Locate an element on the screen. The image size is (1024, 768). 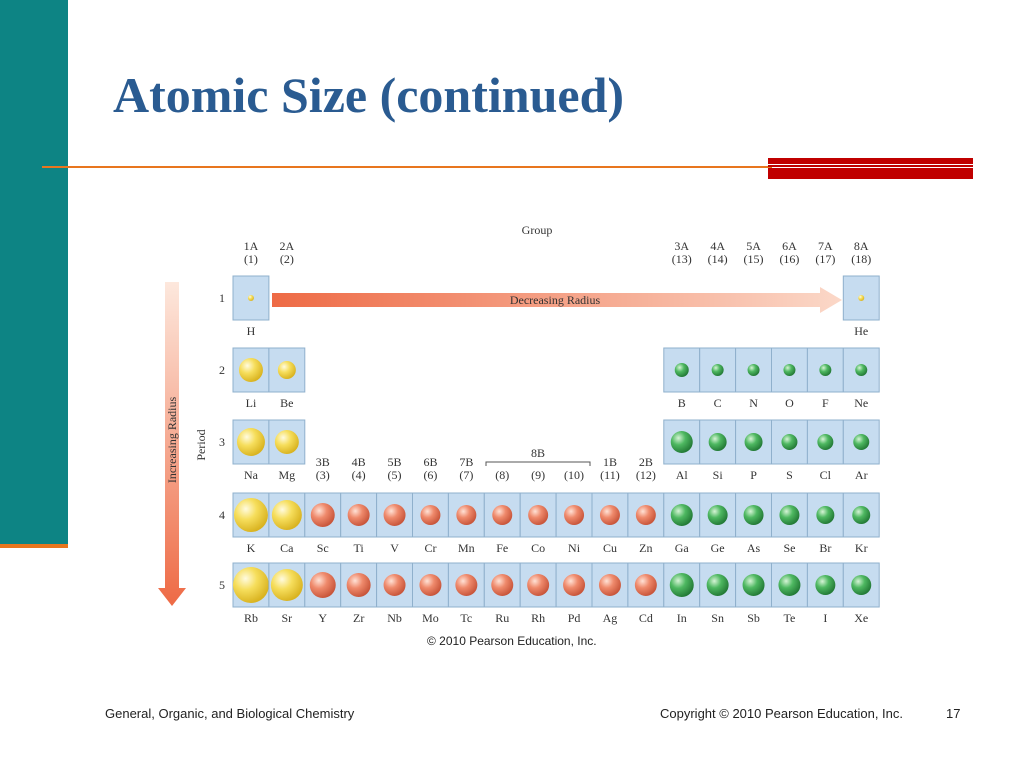
group-header-number: (13) is located at coordinates (682, 259).